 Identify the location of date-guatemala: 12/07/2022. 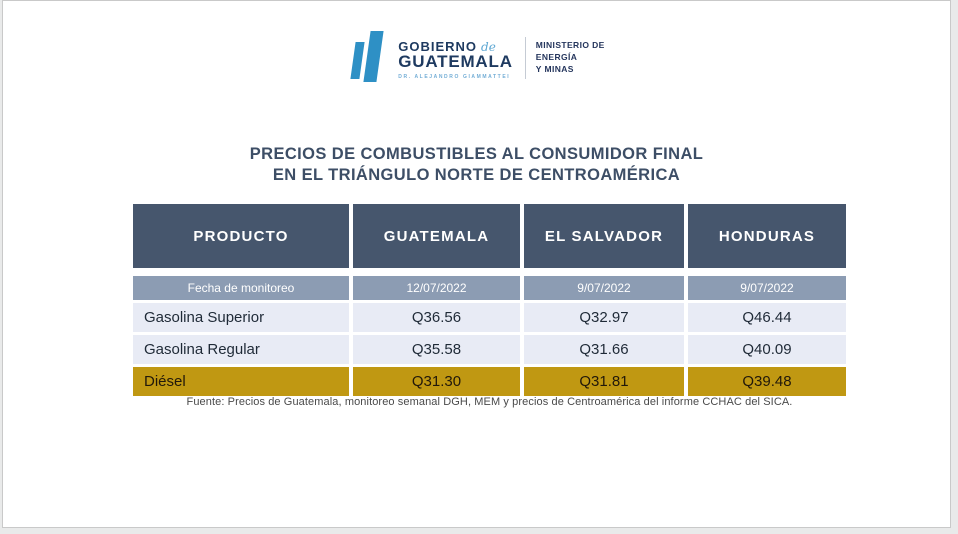
(436, 288).